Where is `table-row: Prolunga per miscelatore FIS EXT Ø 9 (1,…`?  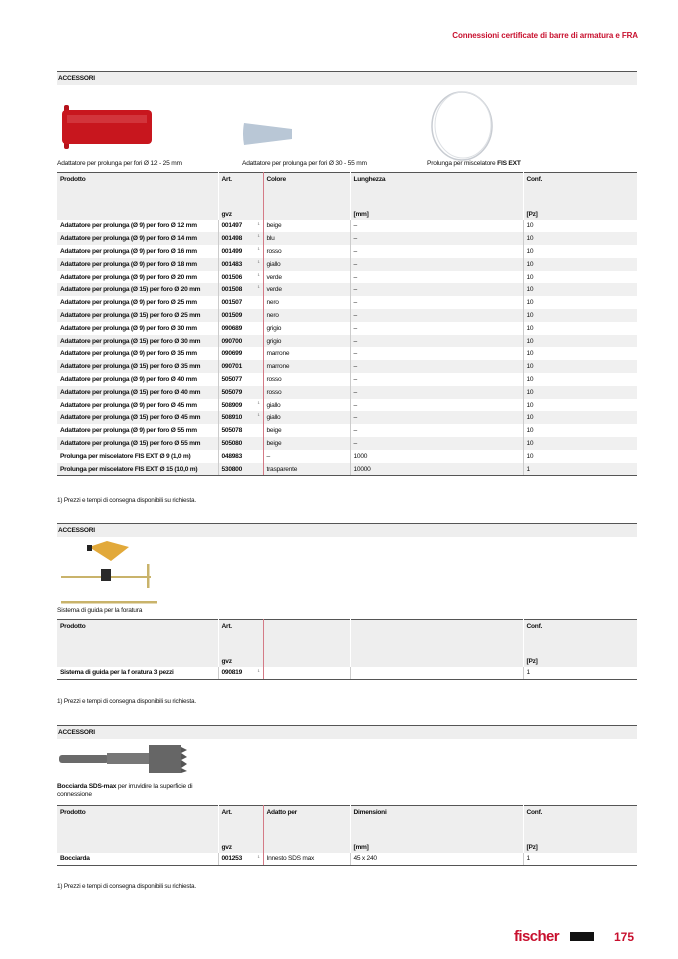
table-row: Prolunga per miscelatore FIS EXT Ø 9 (1,… is located at coordinates (347, 456).